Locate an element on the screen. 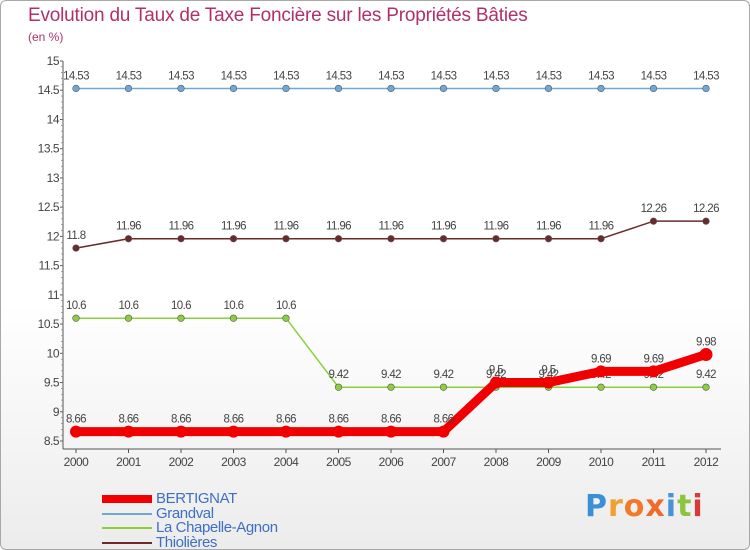 The height and width of the screenshot is (550, 750). x-tick-label: 2001 is located at coordinates (129, 462).